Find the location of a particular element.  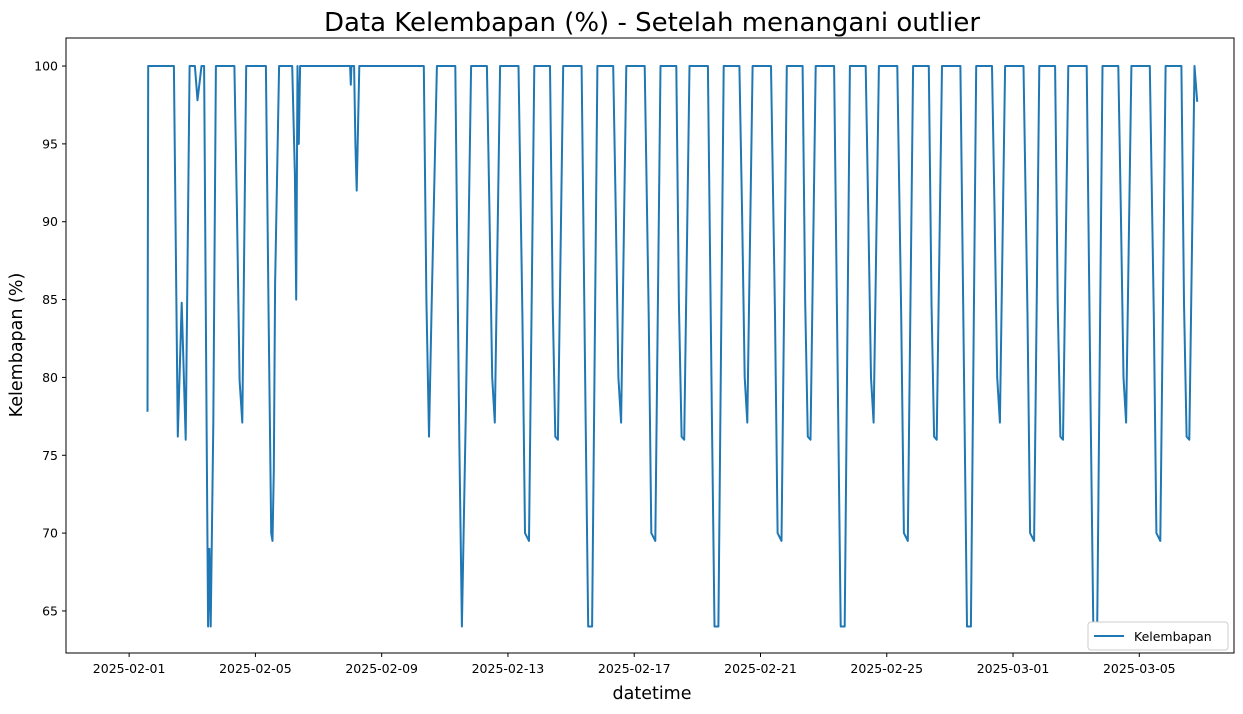

y-axis-label: Kelembapan (%) is located at coordinates (17, 345).